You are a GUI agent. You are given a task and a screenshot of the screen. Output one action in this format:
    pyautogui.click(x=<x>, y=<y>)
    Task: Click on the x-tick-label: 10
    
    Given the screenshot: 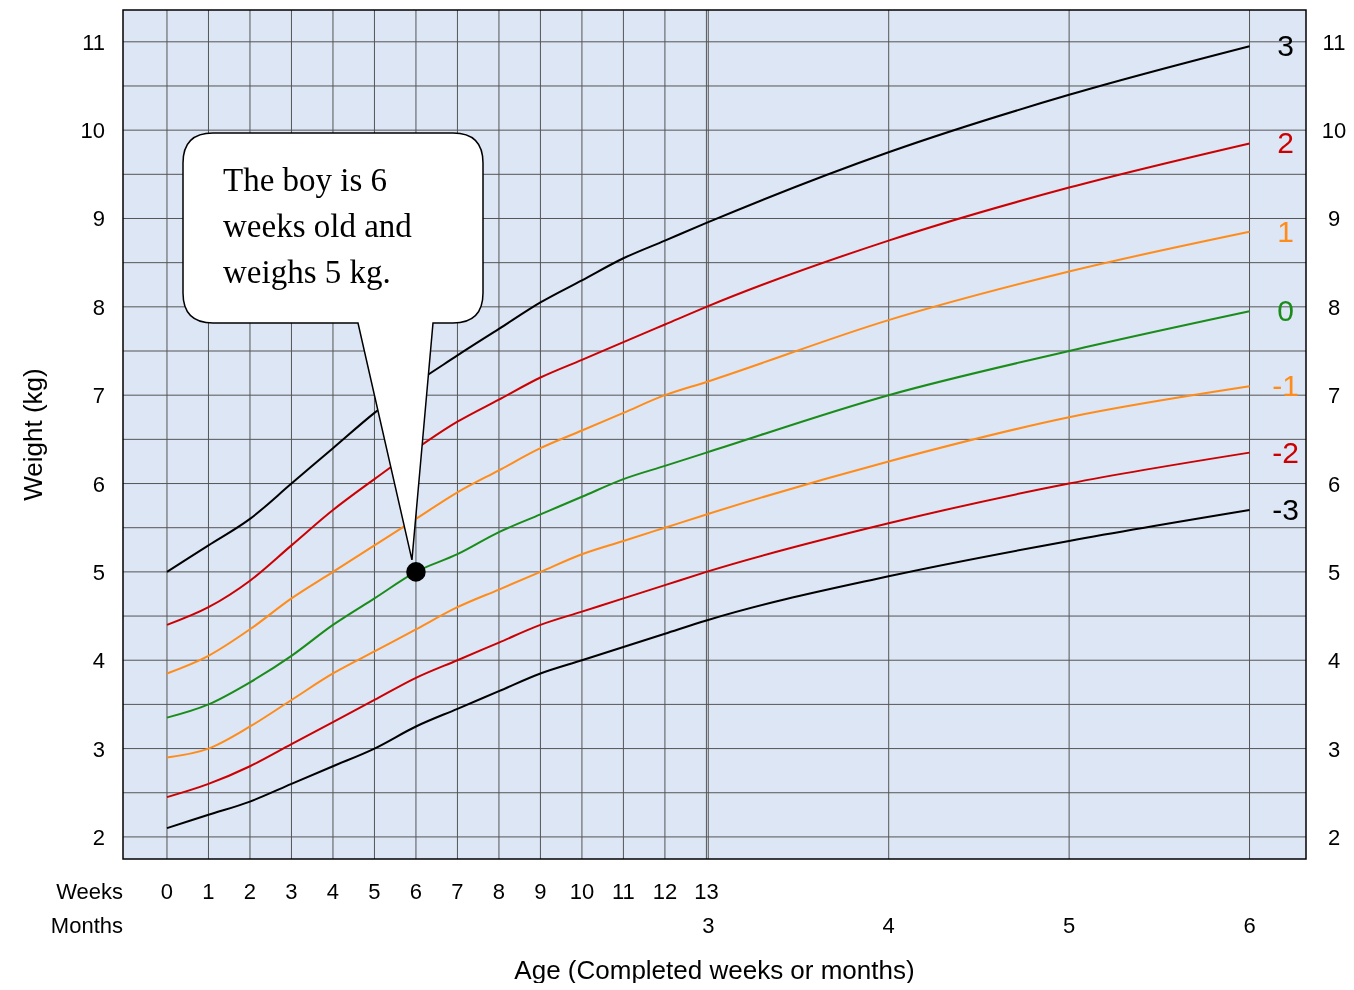 What is the action you would take?
    pyautogui.click(x=582, y=891)
    